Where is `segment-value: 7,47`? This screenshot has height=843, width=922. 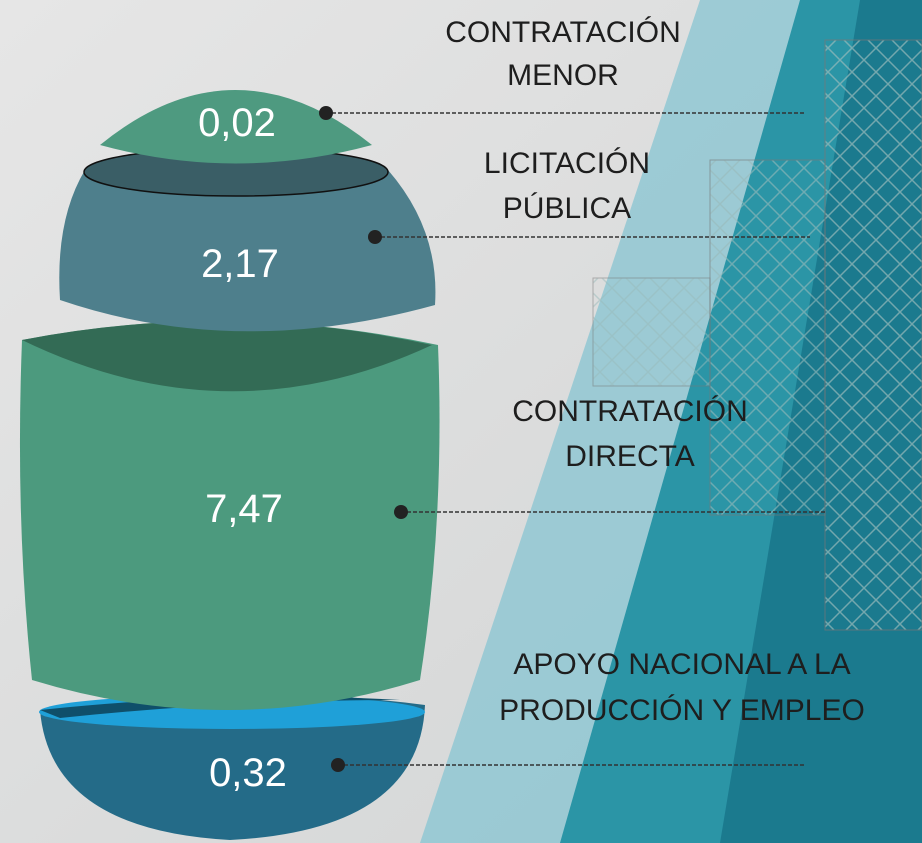
segment-value: 7,47 is located at coordinates (244, 509).